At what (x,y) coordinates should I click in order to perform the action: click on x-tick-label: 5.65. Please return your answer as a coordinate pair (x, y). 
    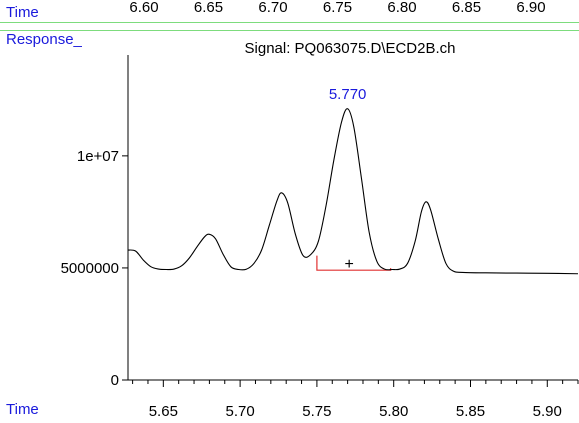
    Looking at the image, I should click on (163, 411).